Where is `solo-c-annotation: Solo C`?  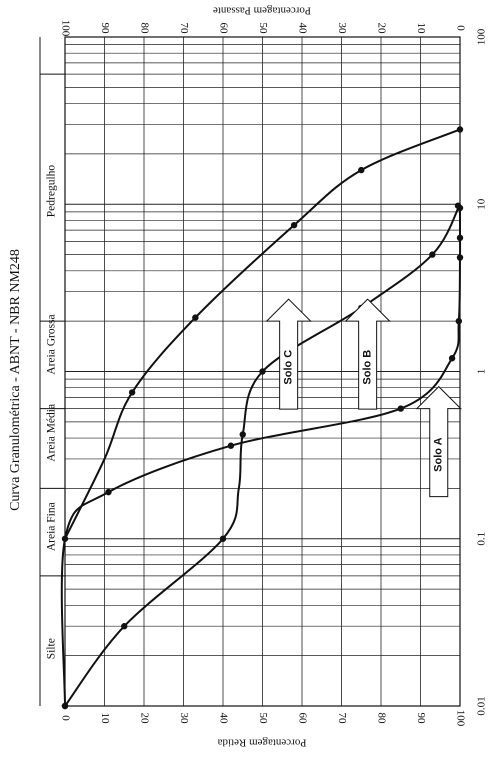 solo-c-annotation: Solo C is located at coordinates (288, 354).